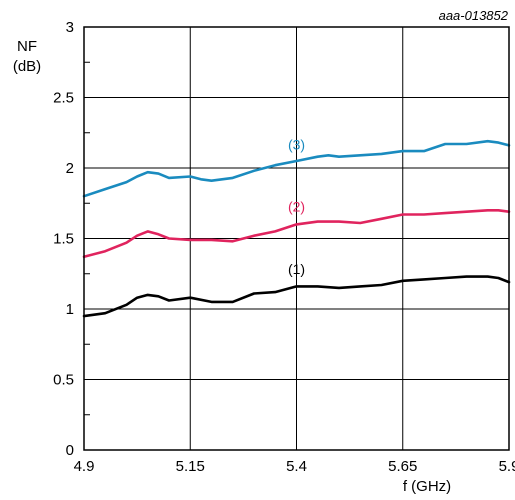 The image size is (515, 500). Describe the element at coordinates (84, 466) in the screenshot. I see `x-tick-label: 4.9` at that location.